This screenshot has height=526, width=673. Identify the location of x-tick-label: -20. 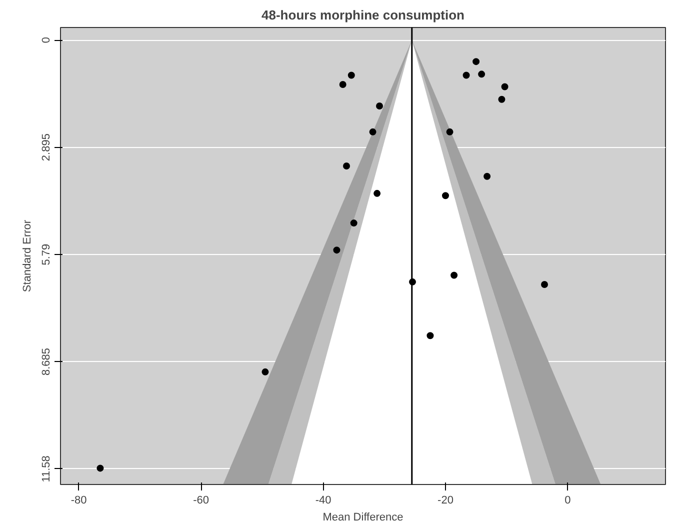
(446, 500).